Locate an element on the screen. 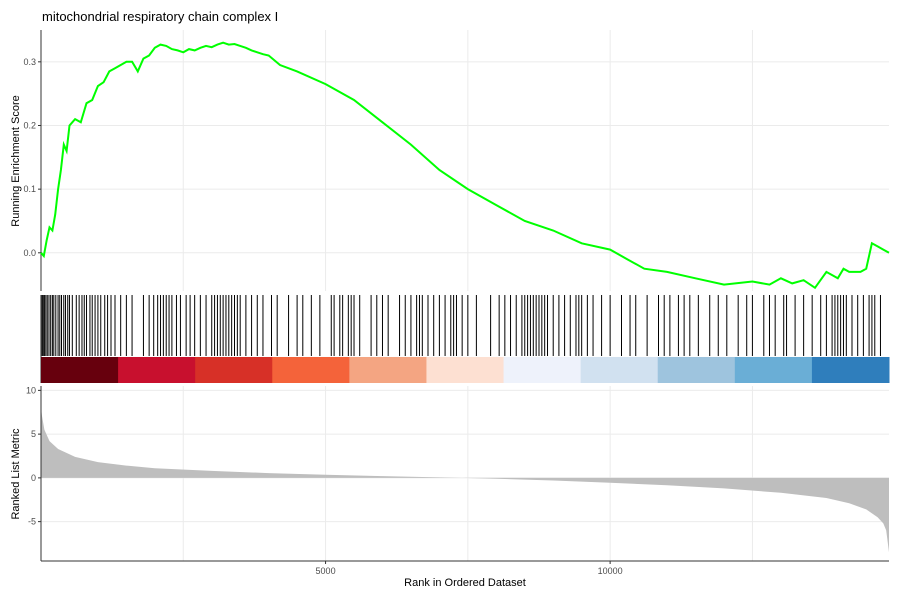 Image resolution: width=900 pixels, height=600 pixels. x-axis-label: Rank in Ordered Dataset is located at coordinates (465, 583).